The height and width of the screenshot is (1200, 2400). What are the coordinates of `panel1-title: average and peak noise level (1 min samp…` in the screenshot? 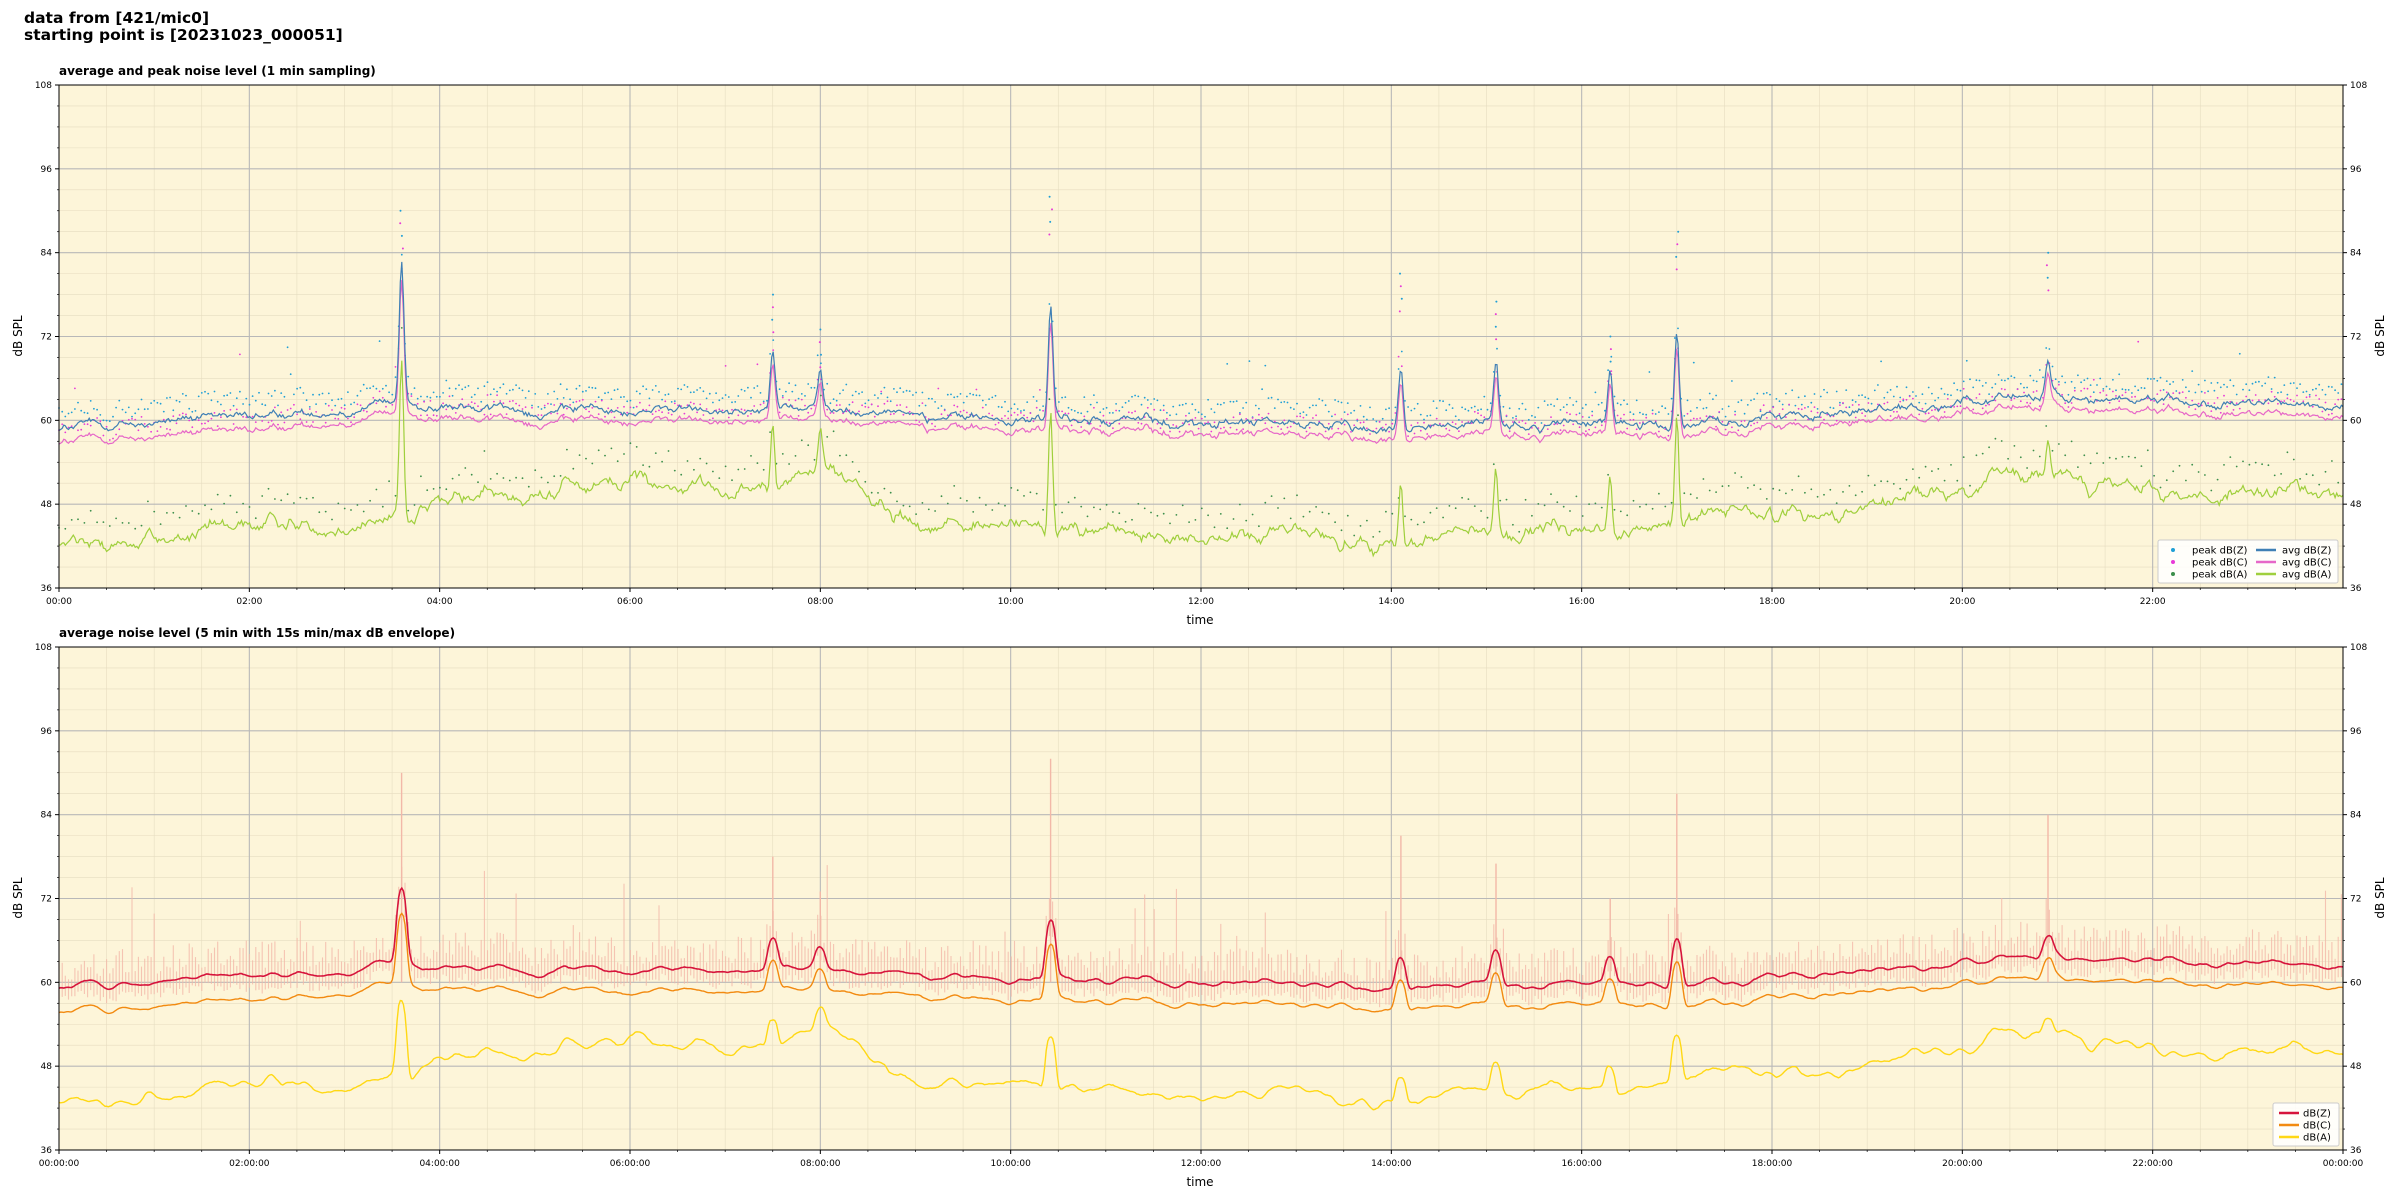 It's located at (217, 71).